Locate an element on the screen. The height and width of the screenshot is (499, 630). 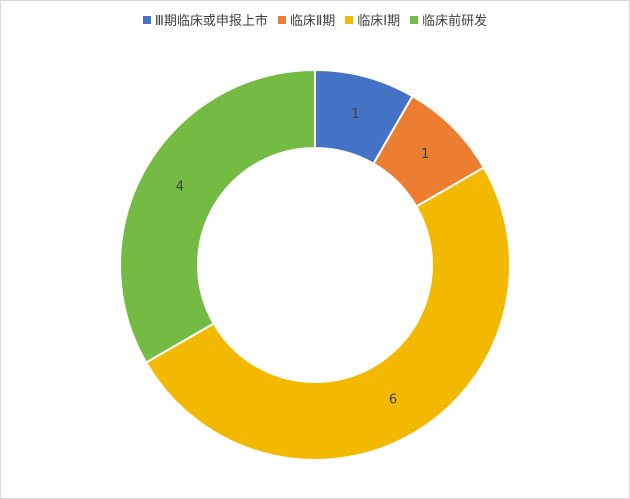
legend-item-preclinical: 临床前研发 is located at coordinates (448, 19).